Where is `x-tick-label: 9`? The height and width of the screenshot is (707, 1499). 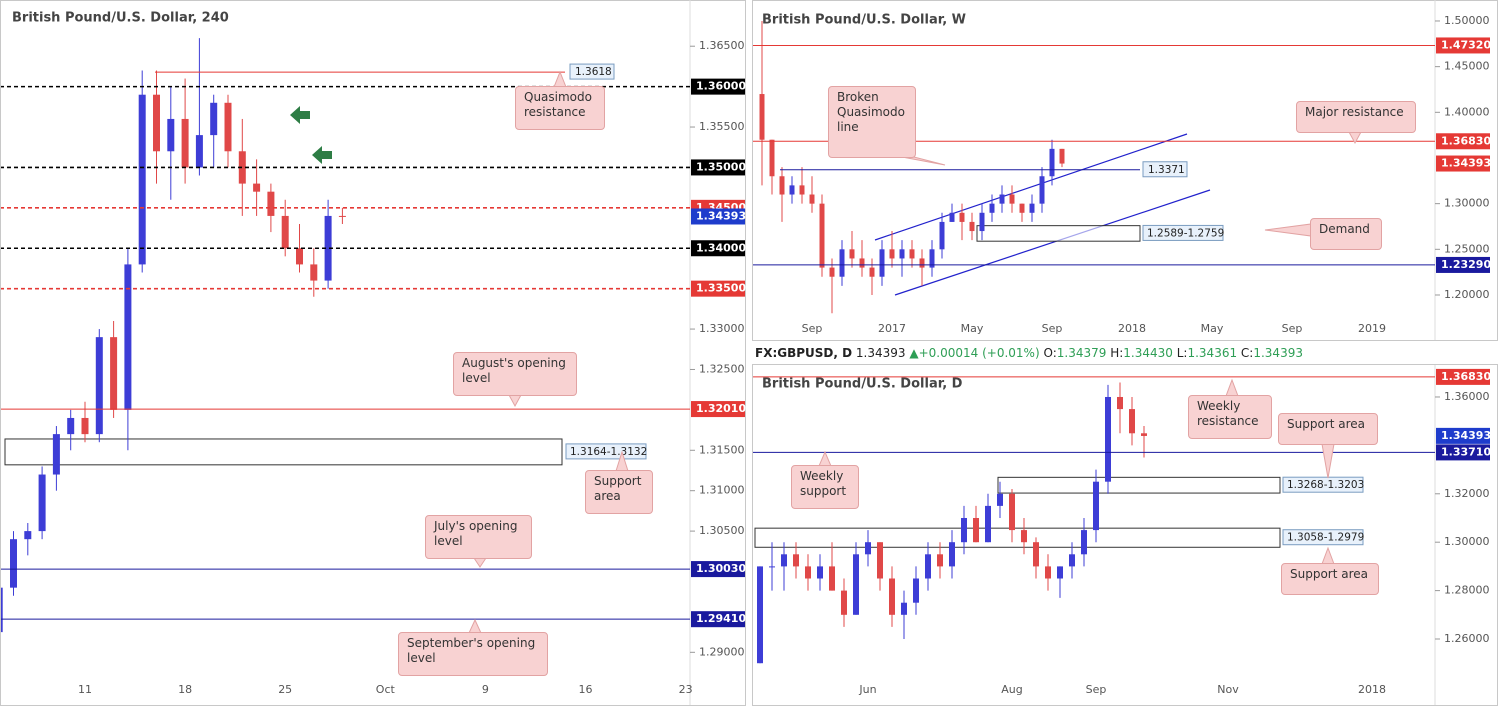 x-tick-label: 9 is located at coordinates (485, 689).